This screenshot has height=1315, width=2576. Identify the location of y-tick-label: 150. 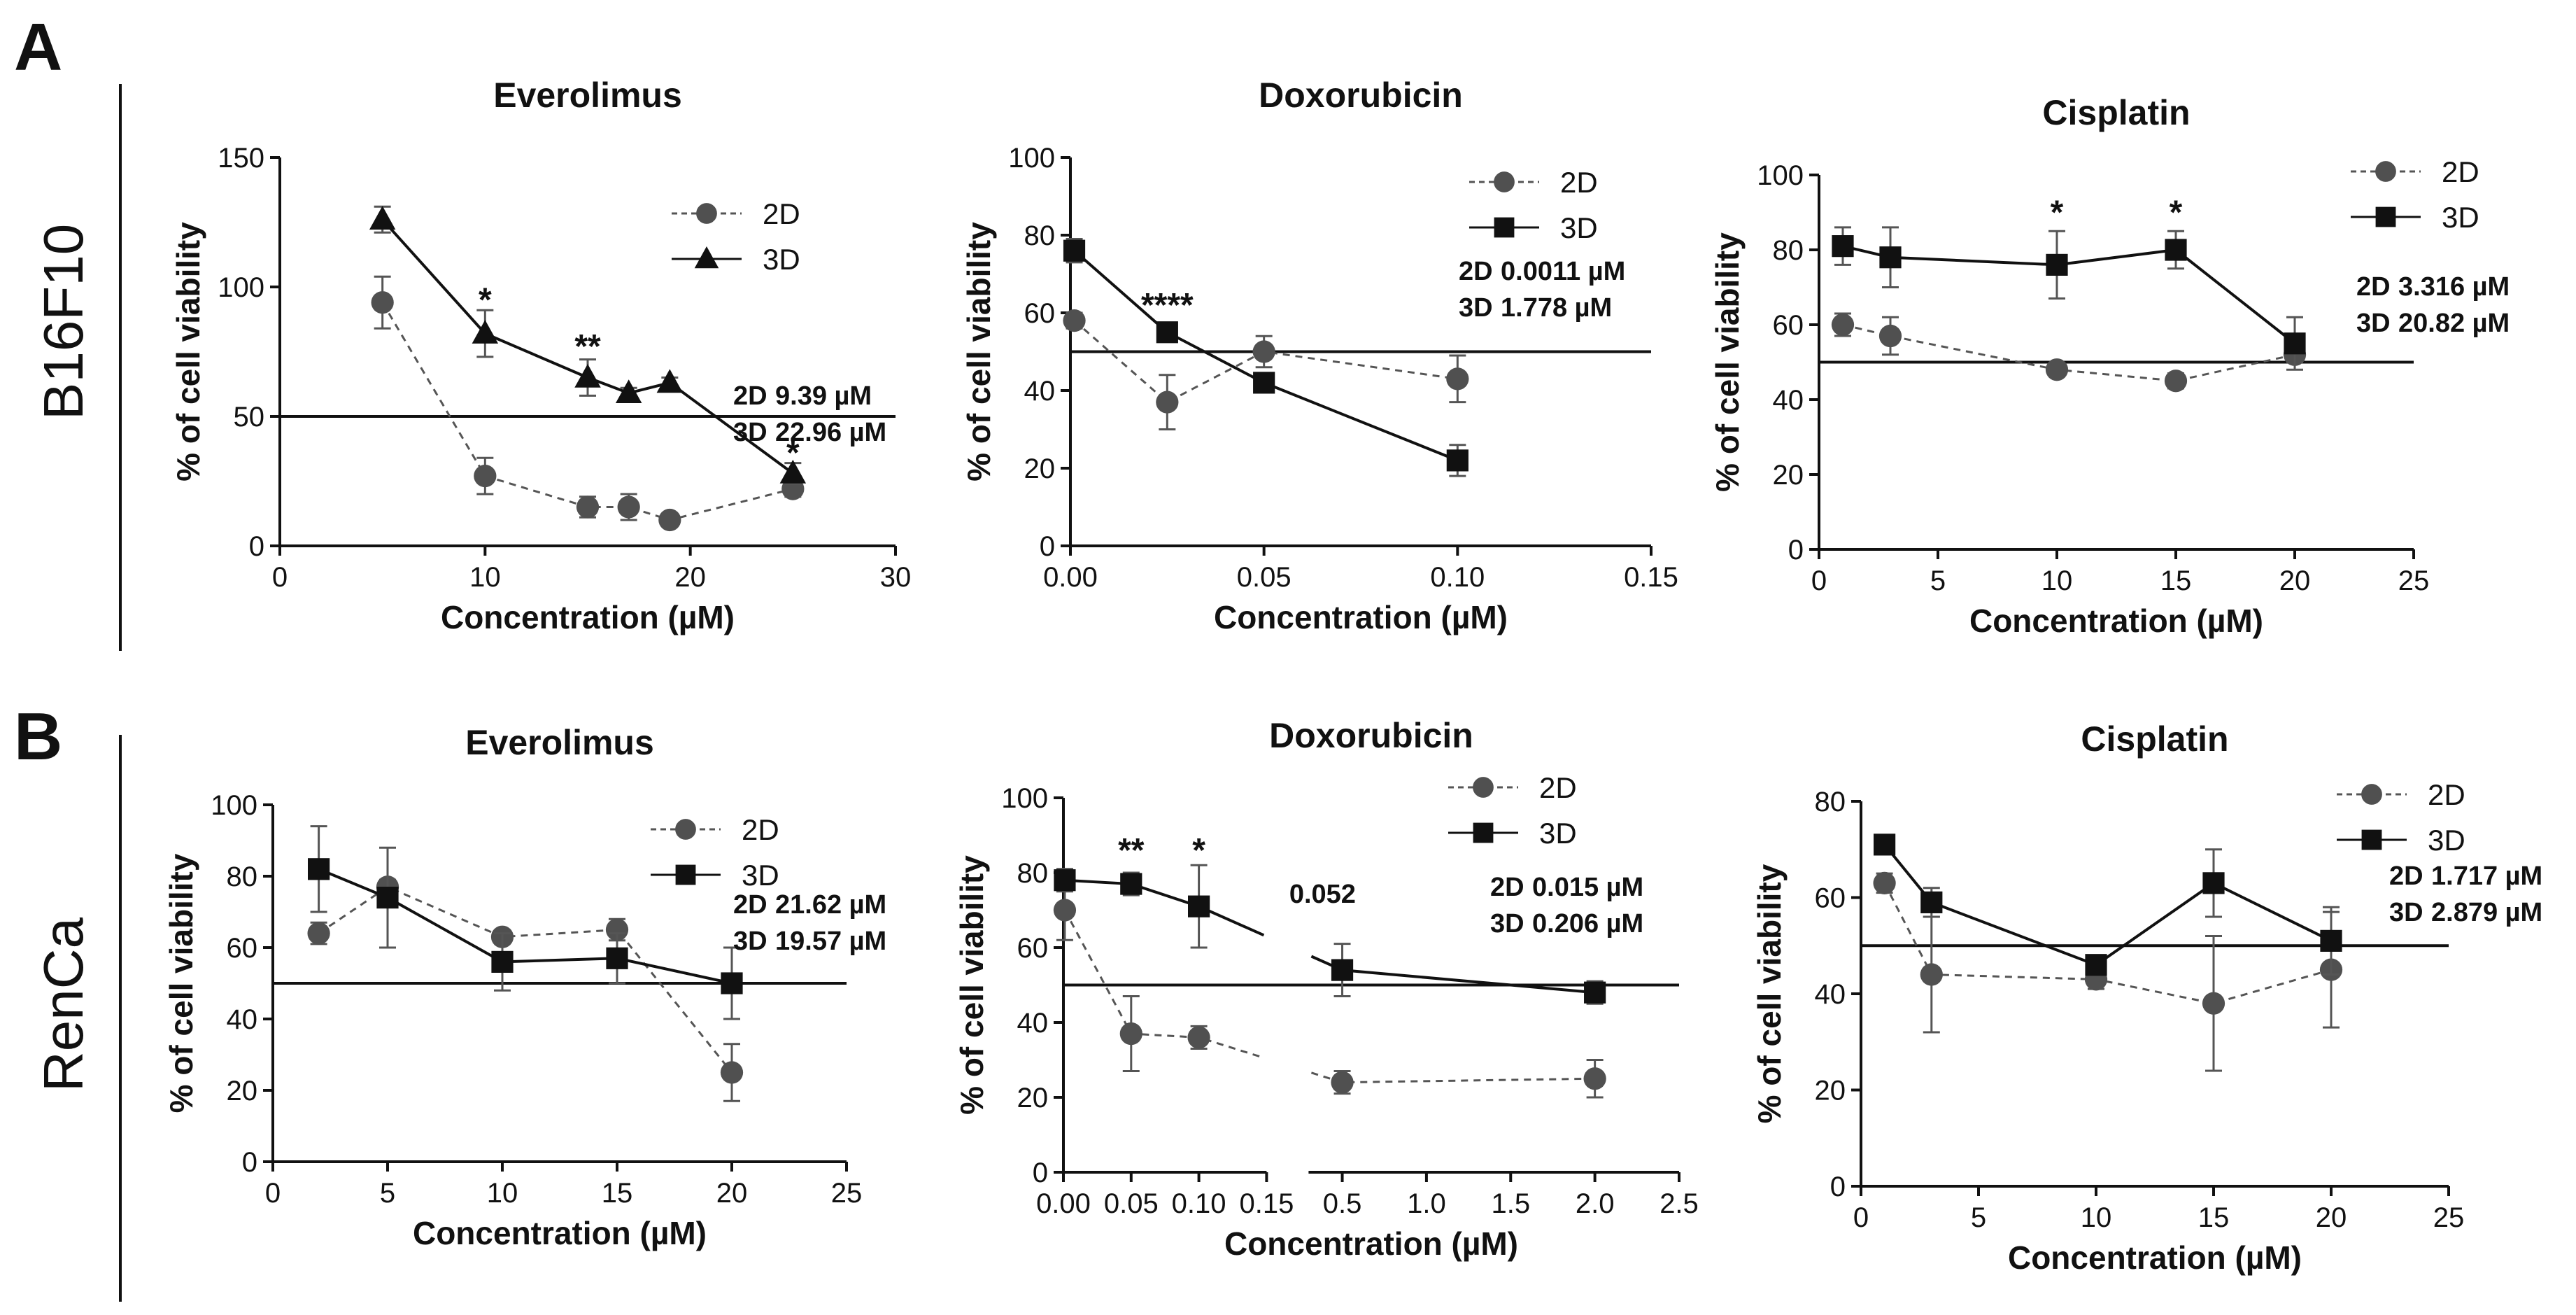
(241, 159).